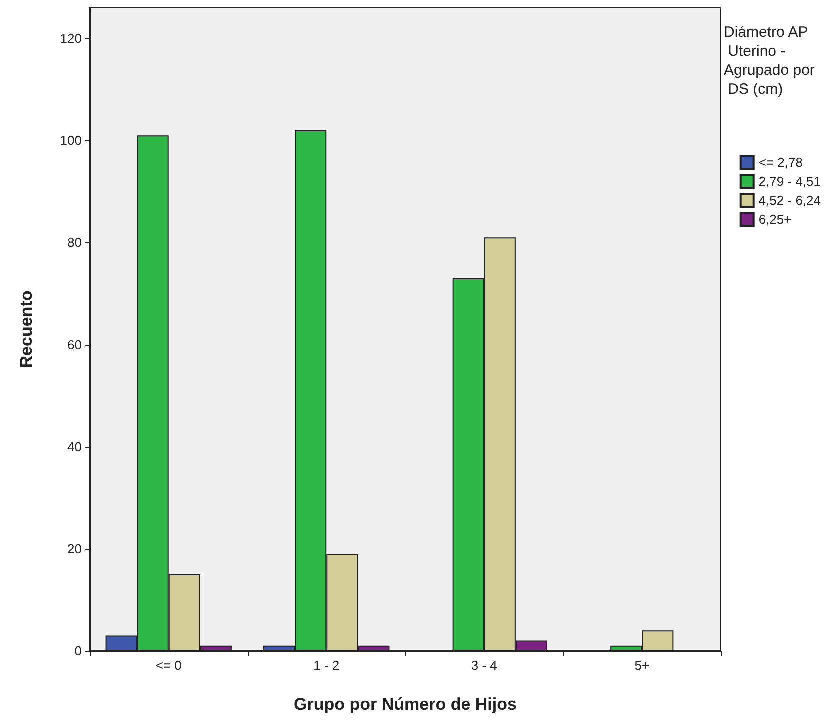 Image resolution: width=828 pixels, height=725 pixels. What do you see at coordinates (327, 665) in the screenshot?
I see `x-tick-label: 1 - 2` at bounding box center [327, 665].